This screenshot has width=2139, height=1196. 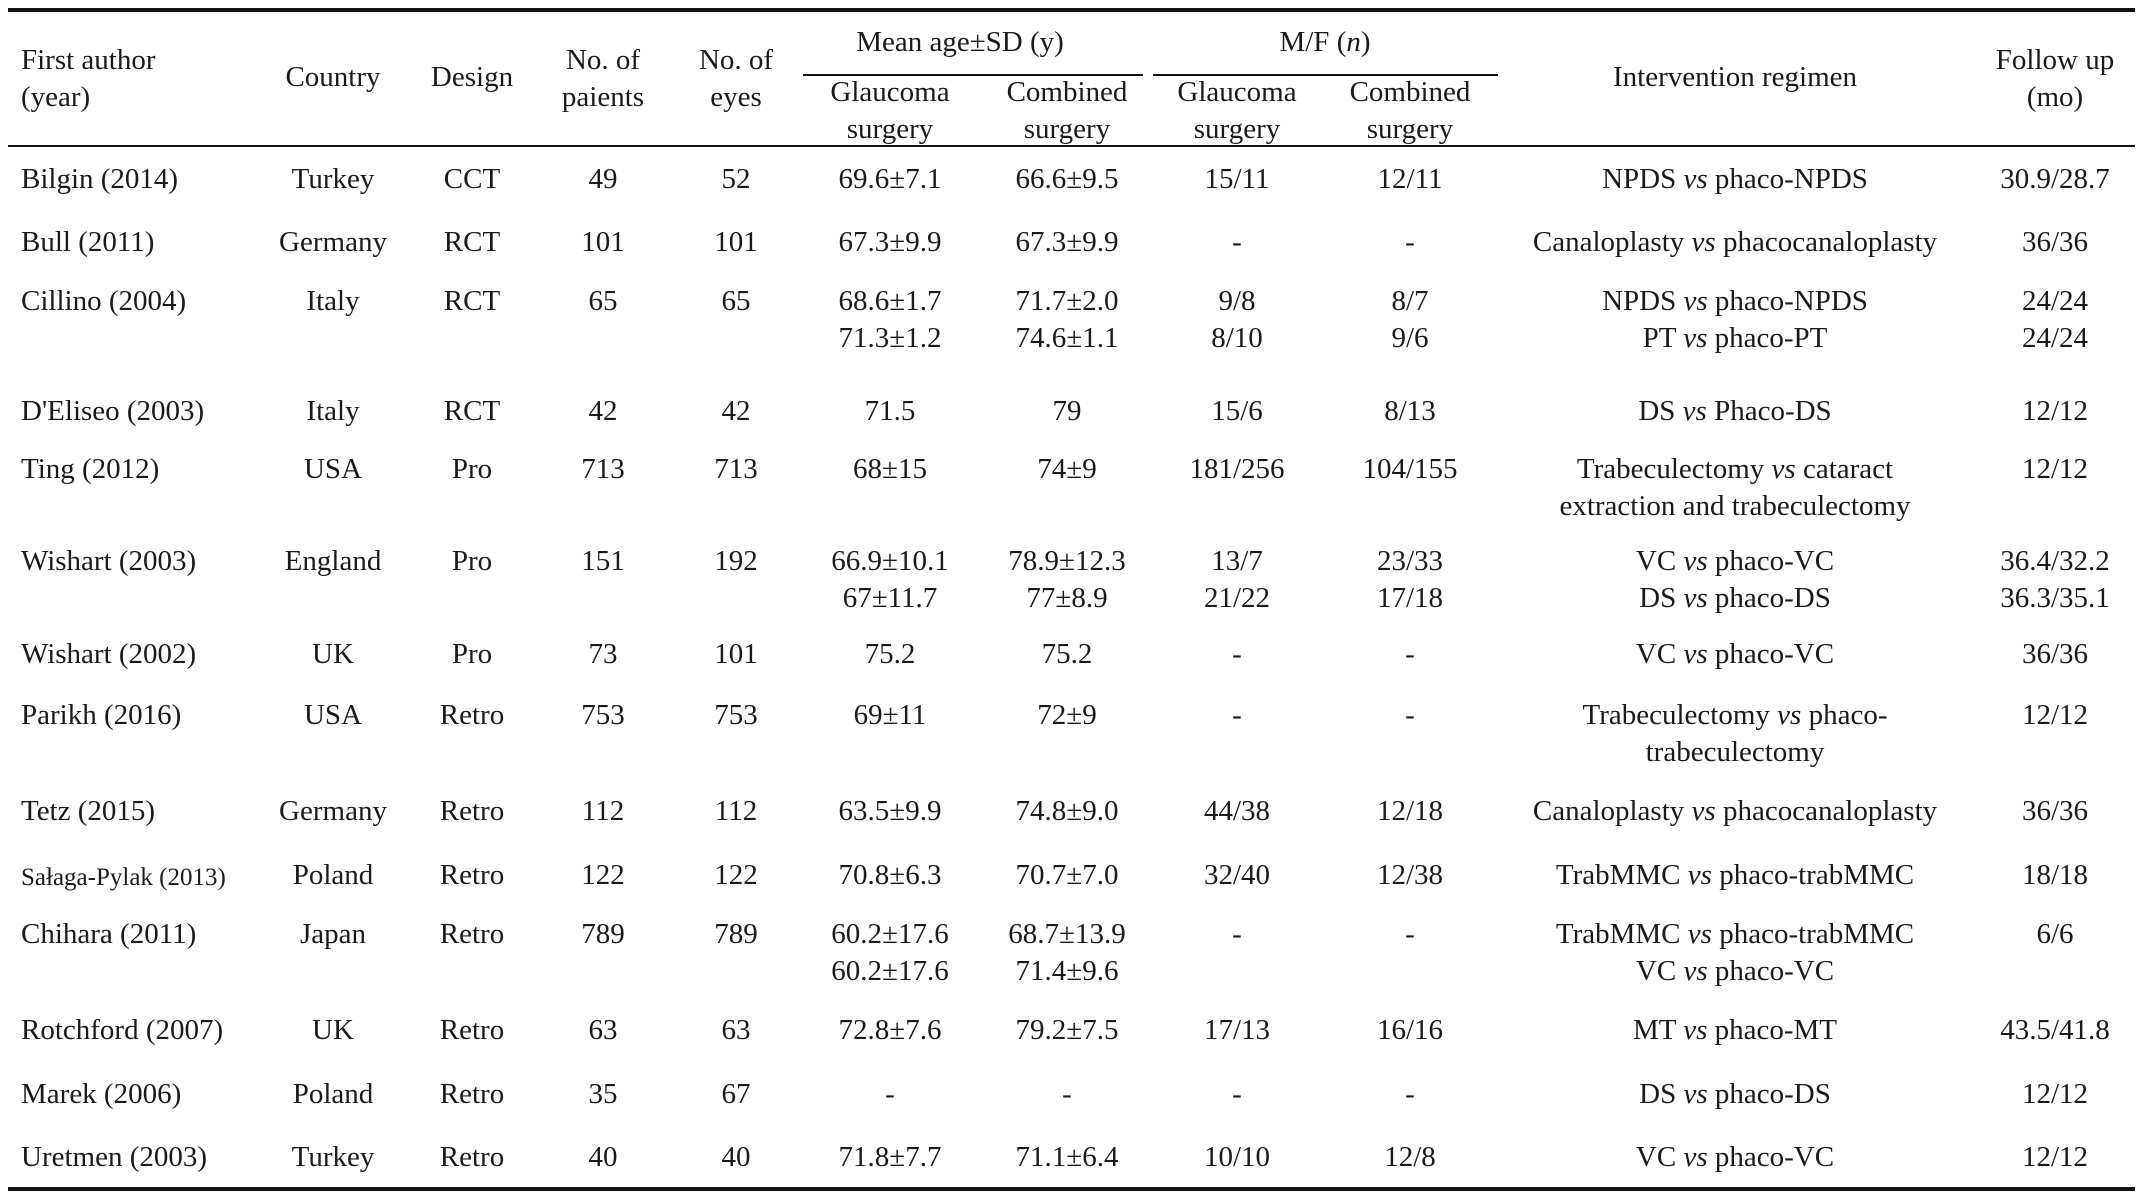 I want to click on cell-author: Bilgin (2014), so click(x=100, y=179).